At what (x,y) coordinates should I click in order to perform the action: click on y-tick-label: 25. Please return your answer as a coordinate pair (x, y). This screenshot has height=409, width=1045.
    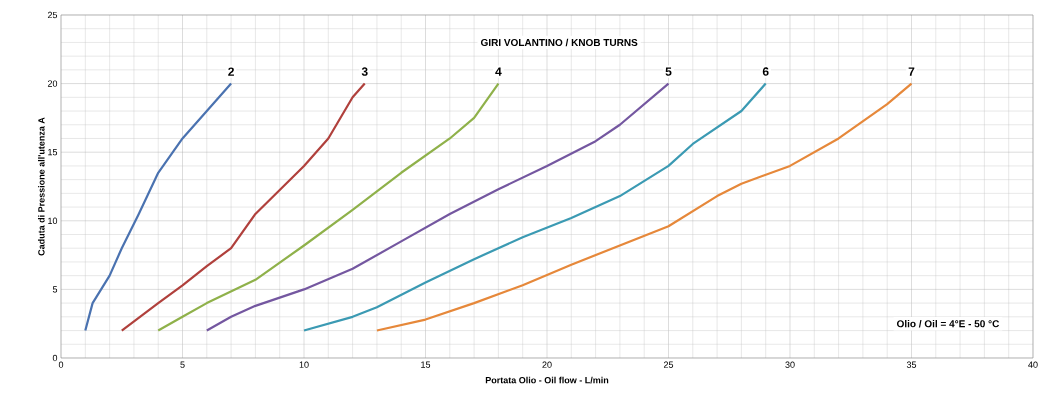
    Looking at the image, I should click on (52, 15).